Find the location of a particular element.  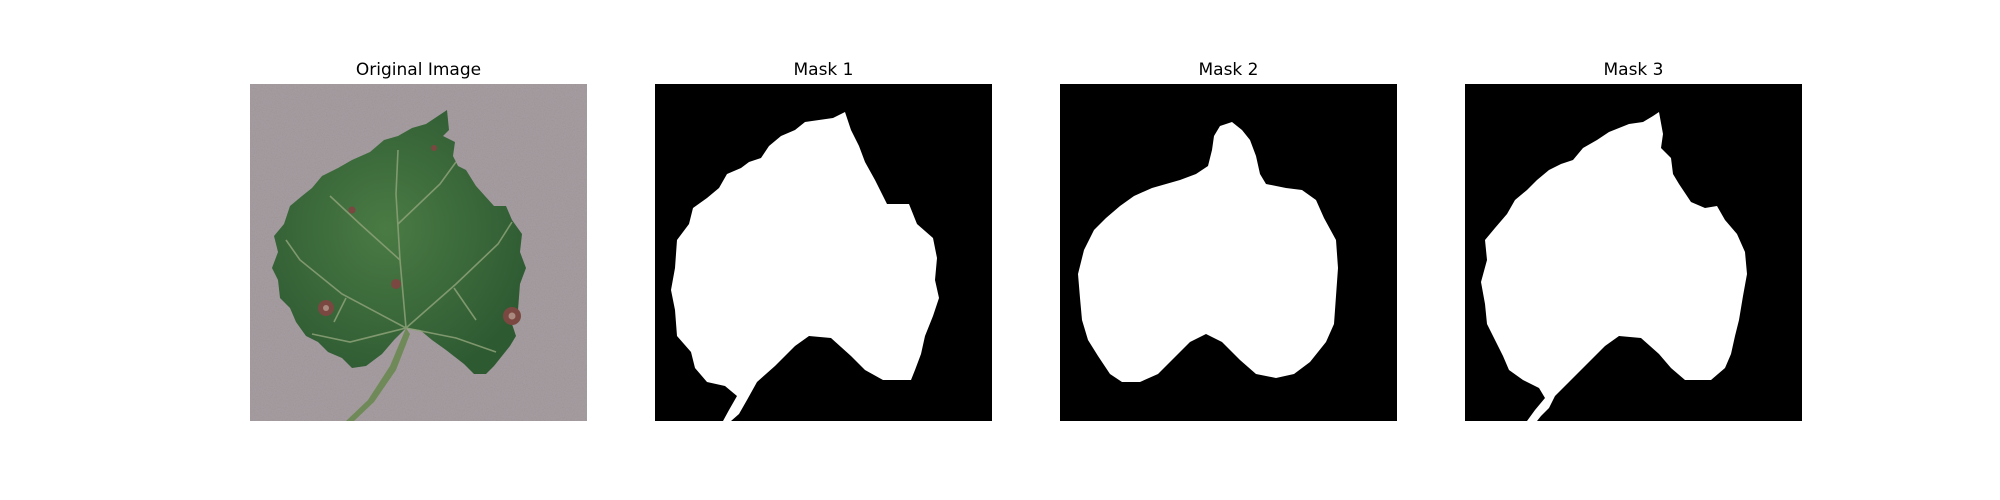

panel-mask-3: Mask 3 is located at coordinates (1633, 238).